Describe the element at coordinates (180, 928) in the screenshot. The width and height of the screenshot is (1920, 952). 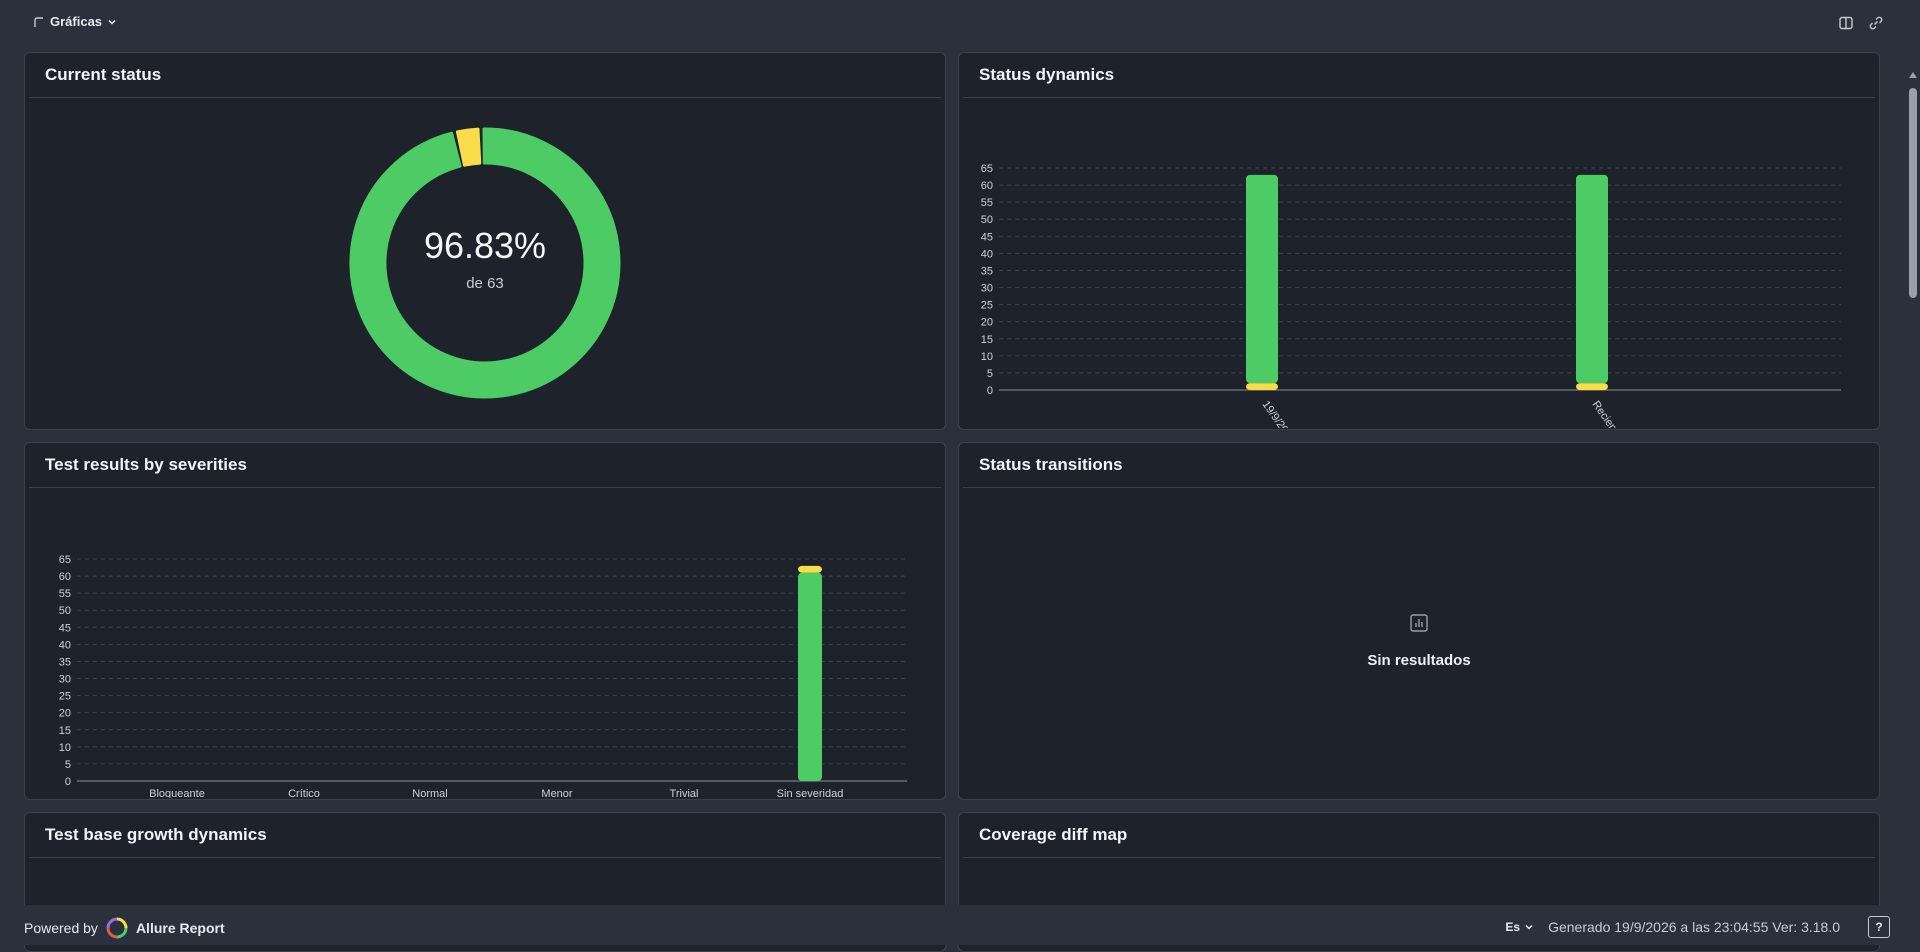
I see `brand-name: Allure Report` at that location.